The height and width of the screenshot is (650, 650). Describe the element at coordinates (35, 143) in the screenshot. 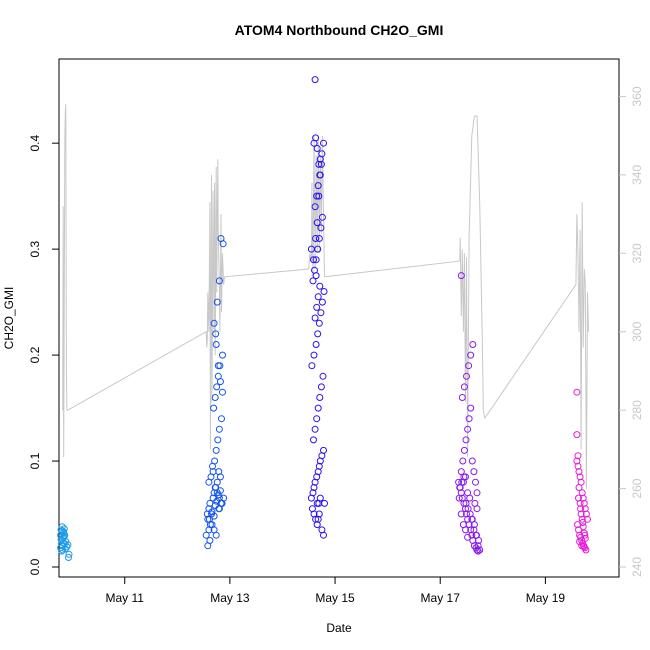

I see `y-tick-label: 0.4` at that location.